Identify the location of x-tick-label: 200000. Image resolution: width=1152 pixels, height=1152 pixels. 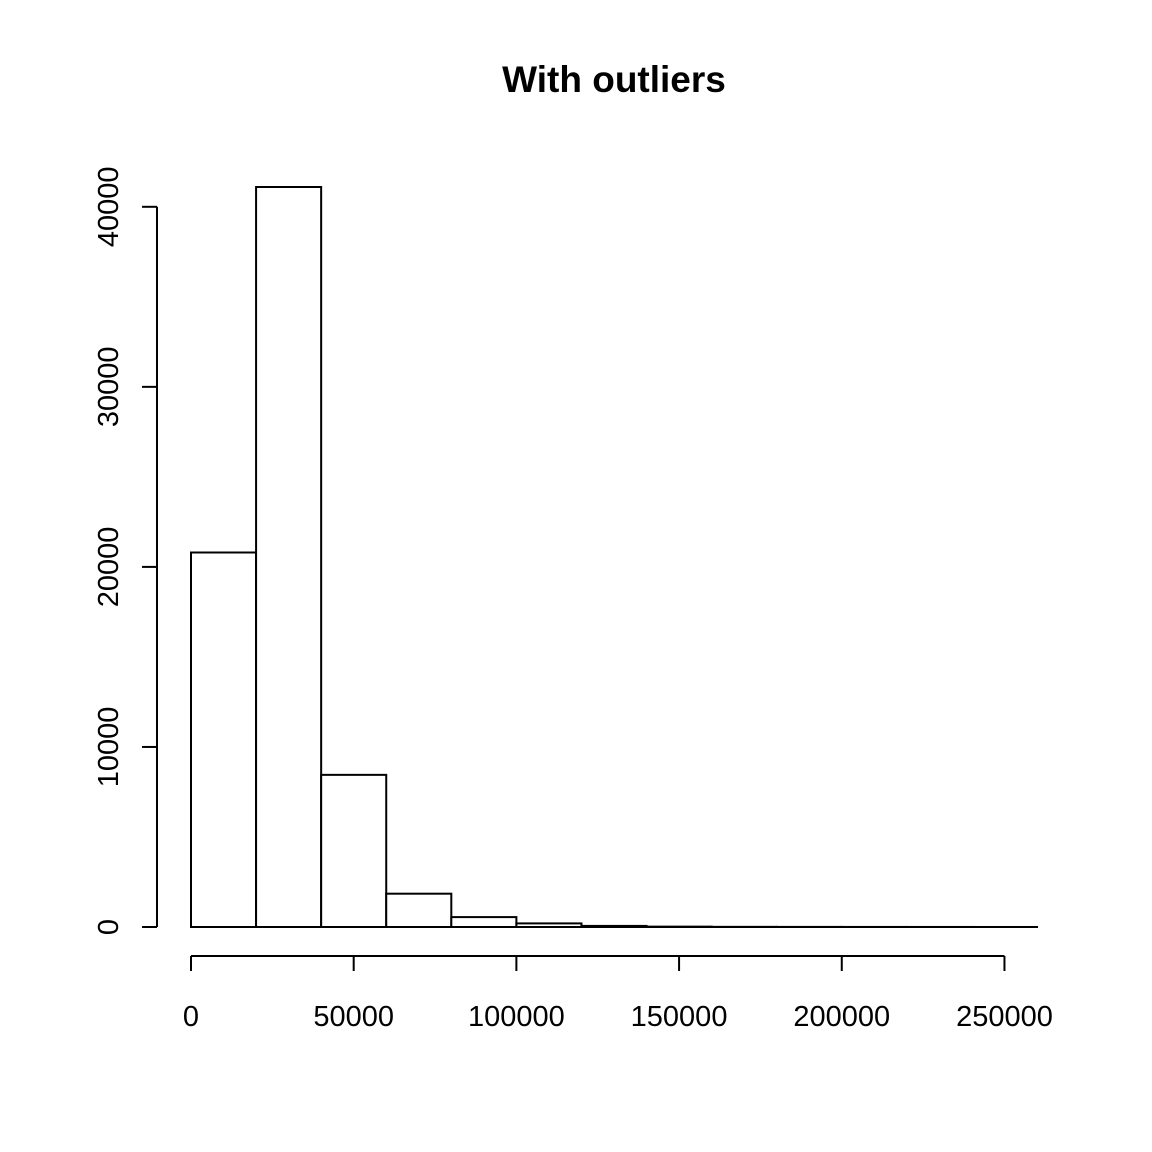
(841, 1017).